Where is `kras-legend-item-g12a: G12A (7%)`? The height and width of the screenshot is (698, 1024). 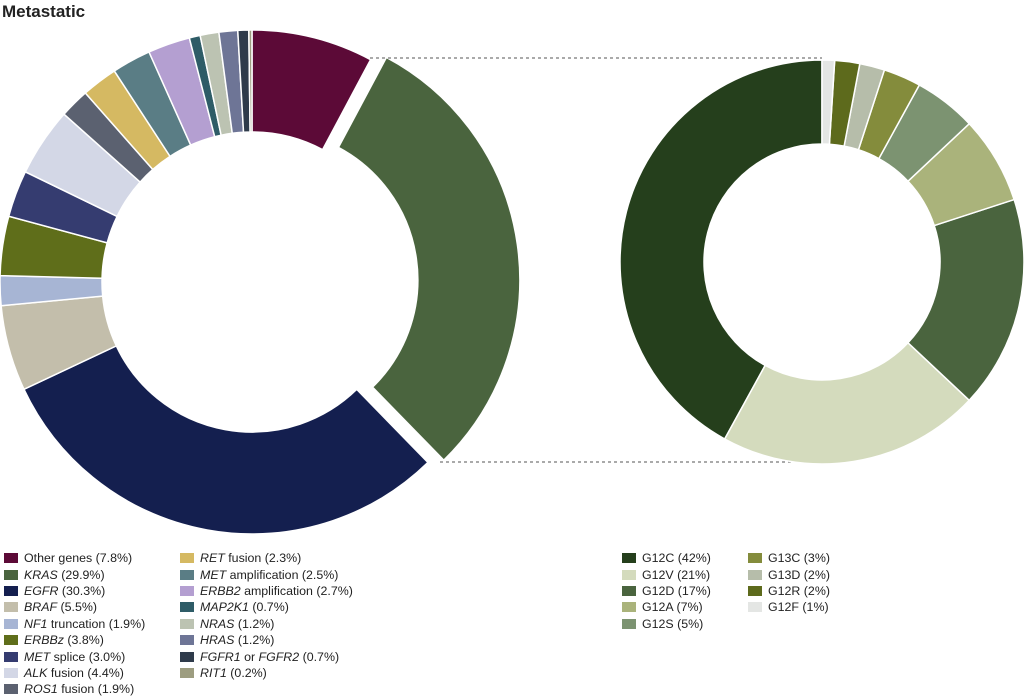
kras-legend-item-g12a: G12A (7%) is located at coordinates (666, 607).